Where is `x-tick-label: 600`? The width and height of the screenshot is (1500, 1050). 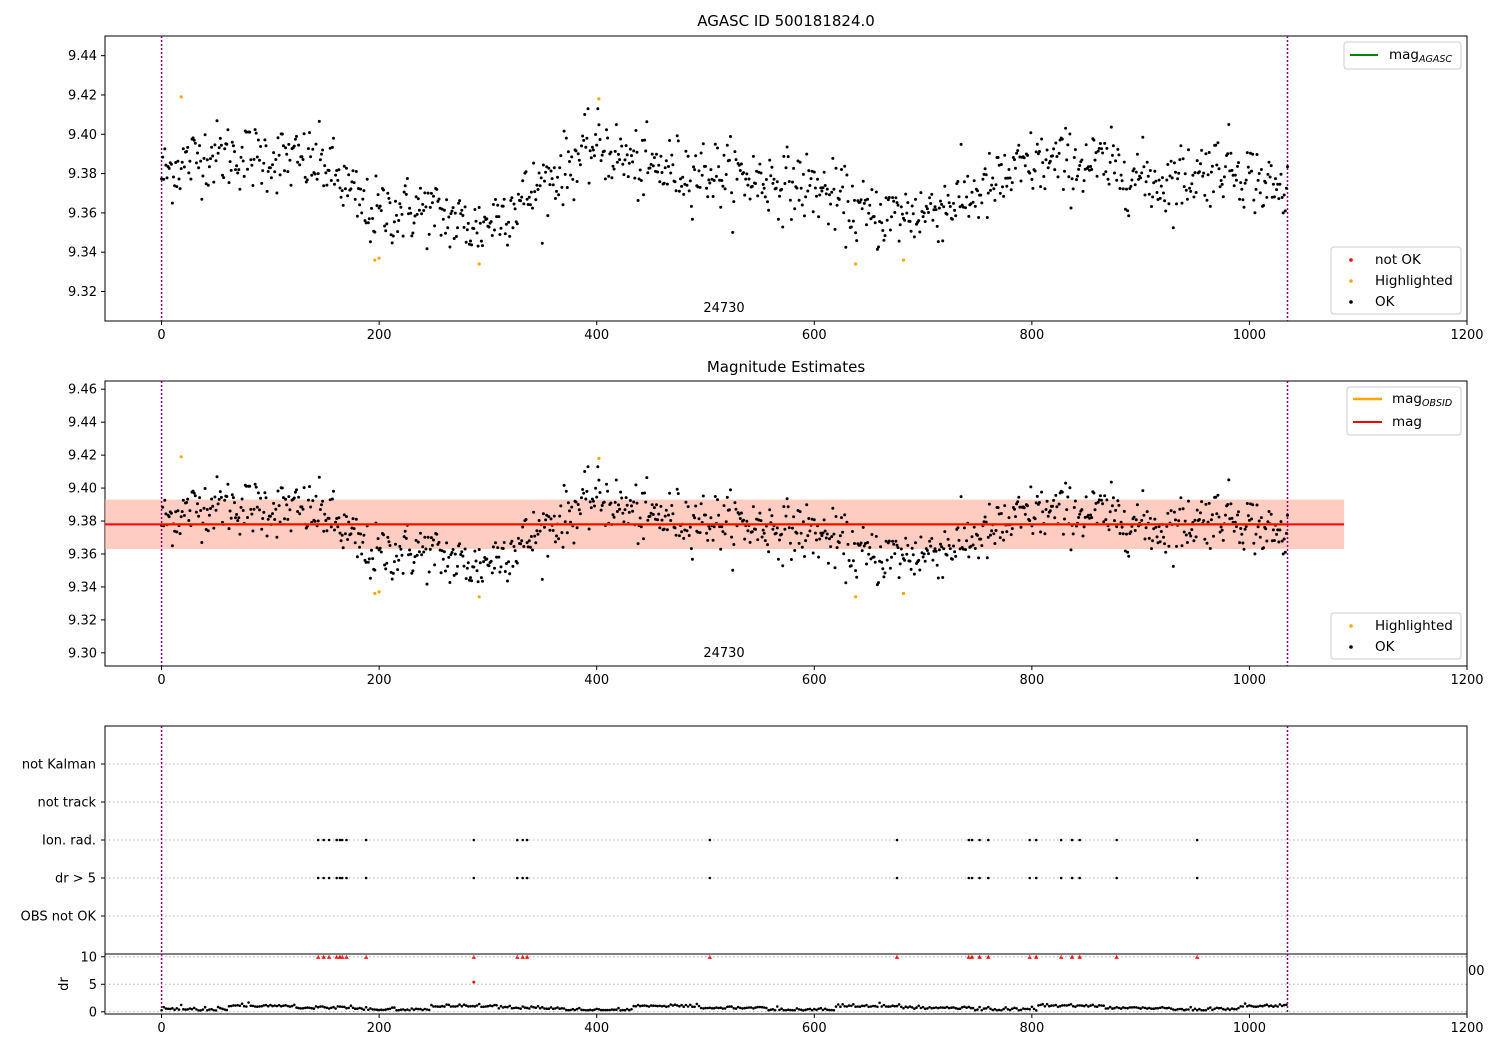 x-tick-label: 600 is located at coordinates (814, 680).